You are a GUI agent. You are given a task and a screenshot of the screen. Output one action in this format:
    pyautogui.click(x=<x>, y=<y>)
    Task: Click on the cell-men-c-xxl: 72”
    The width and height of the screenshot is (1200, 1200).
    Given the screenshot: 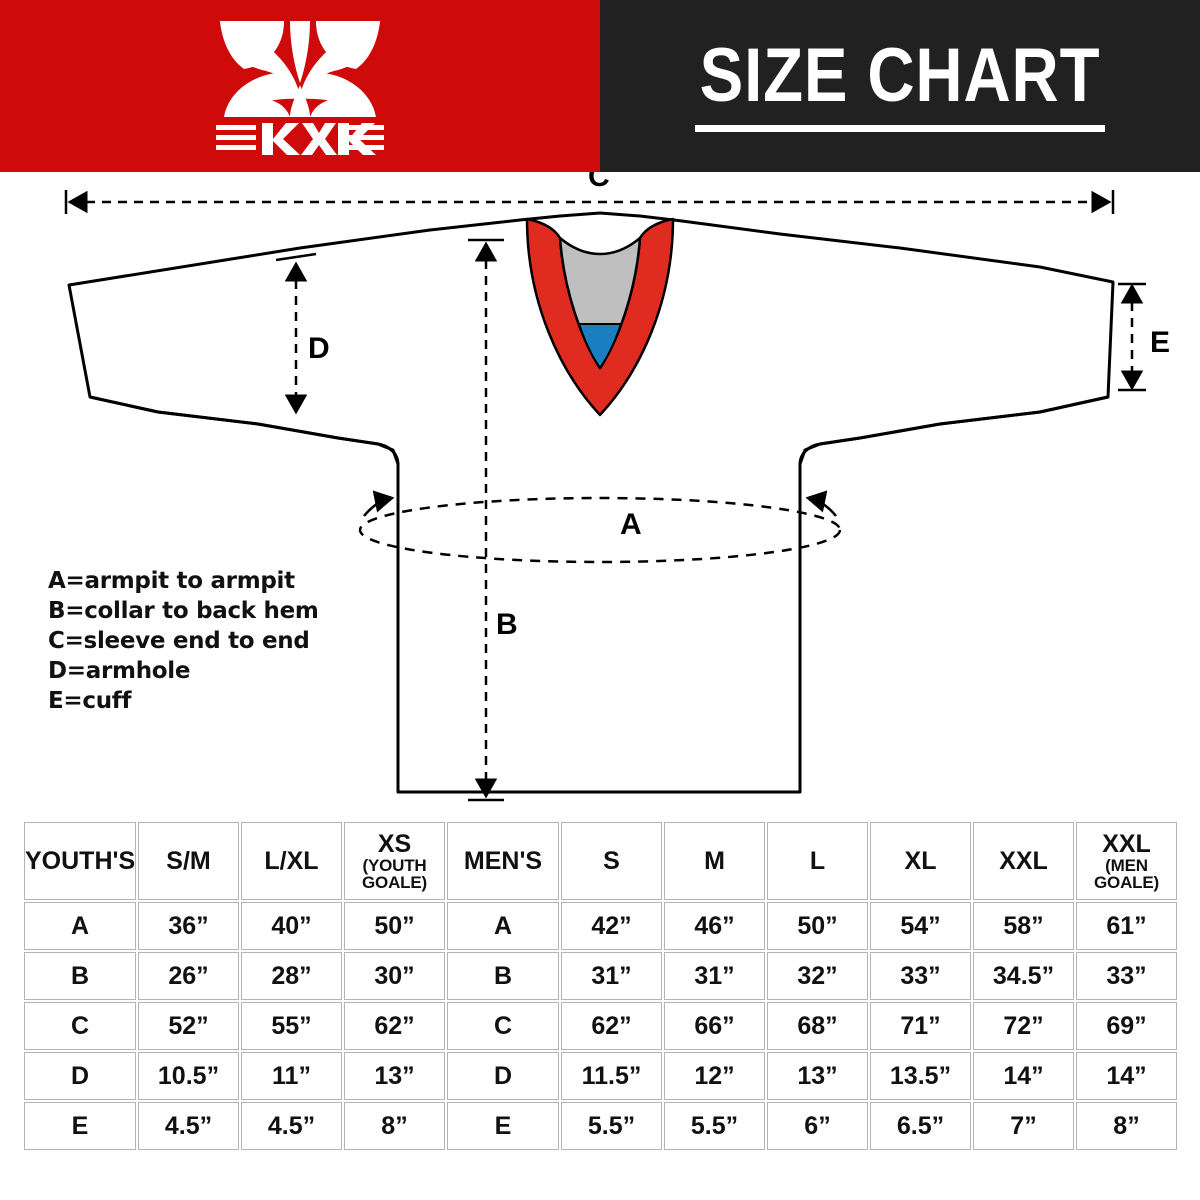 What is the action you would take?
    pyautogui.click(x=1023, y=1026)
    